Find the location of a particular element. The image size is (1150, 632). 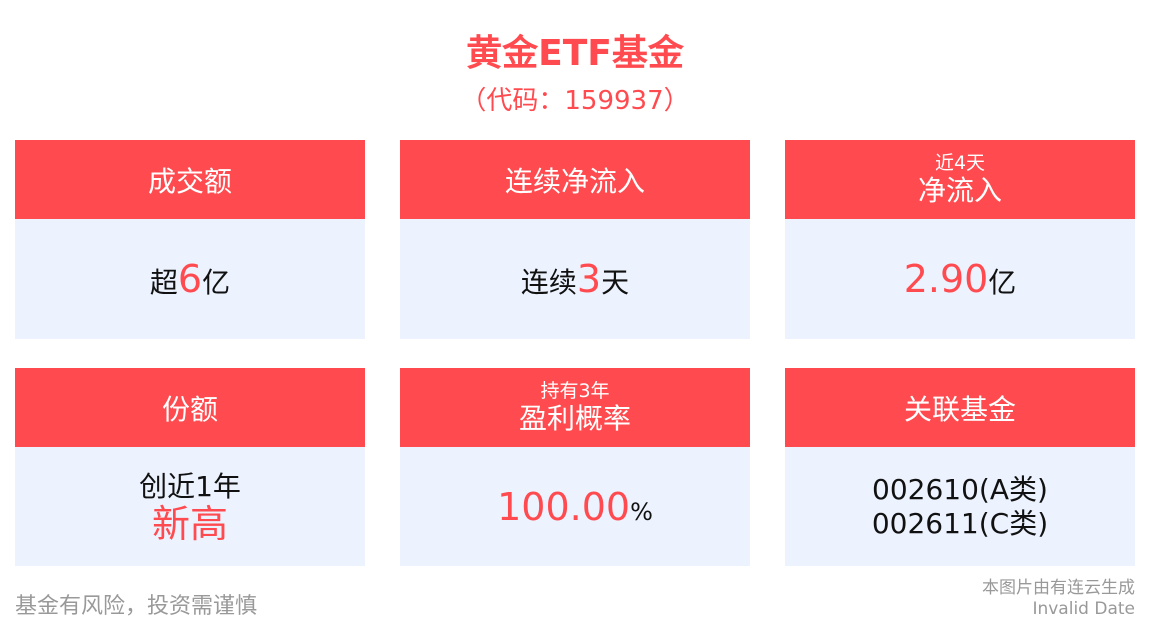

card-body: 2.90亿 is located at coordinates (960, 279).